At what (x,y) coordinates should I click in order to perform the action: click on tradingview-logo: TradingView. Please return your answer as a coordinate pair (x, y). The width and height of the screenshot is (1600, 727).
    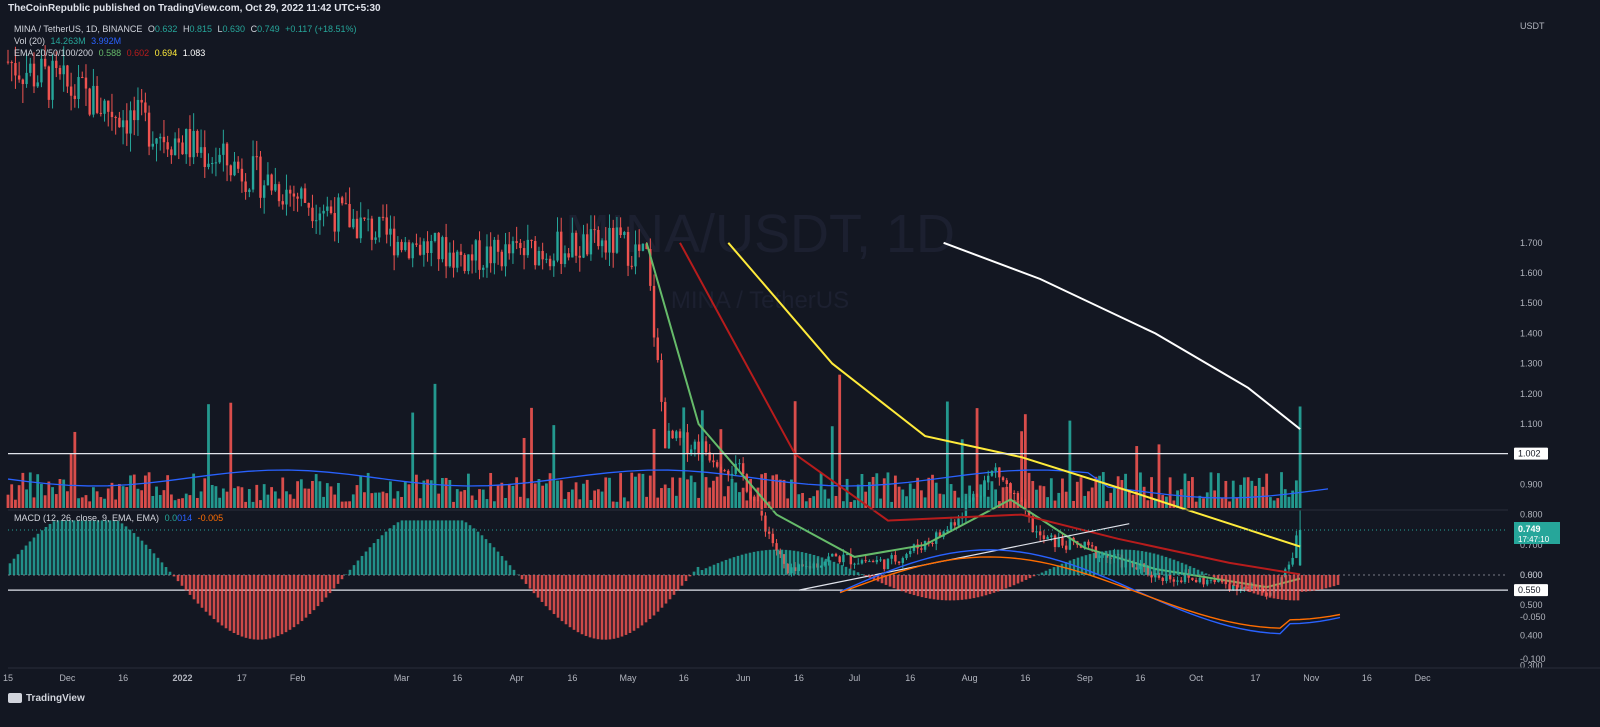
    Looking at the image, I should click on (46, 698).